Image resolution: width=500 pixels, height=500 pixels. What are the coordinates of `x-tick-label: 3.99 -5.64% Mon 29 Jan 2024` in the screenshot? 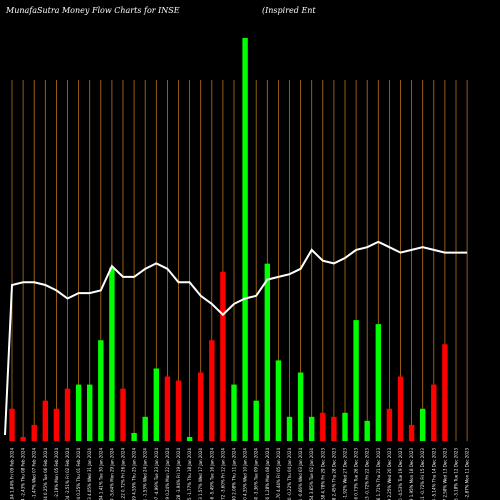 It's located at (111, 474).